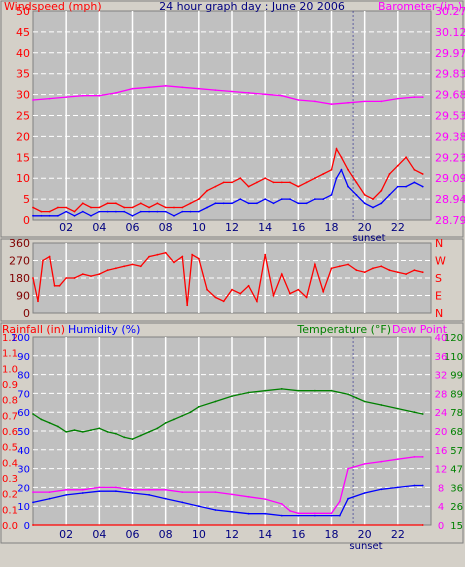 This screenshot has height=567, width=465. I want to click on compass-tick-label: S, so click(438, 278).